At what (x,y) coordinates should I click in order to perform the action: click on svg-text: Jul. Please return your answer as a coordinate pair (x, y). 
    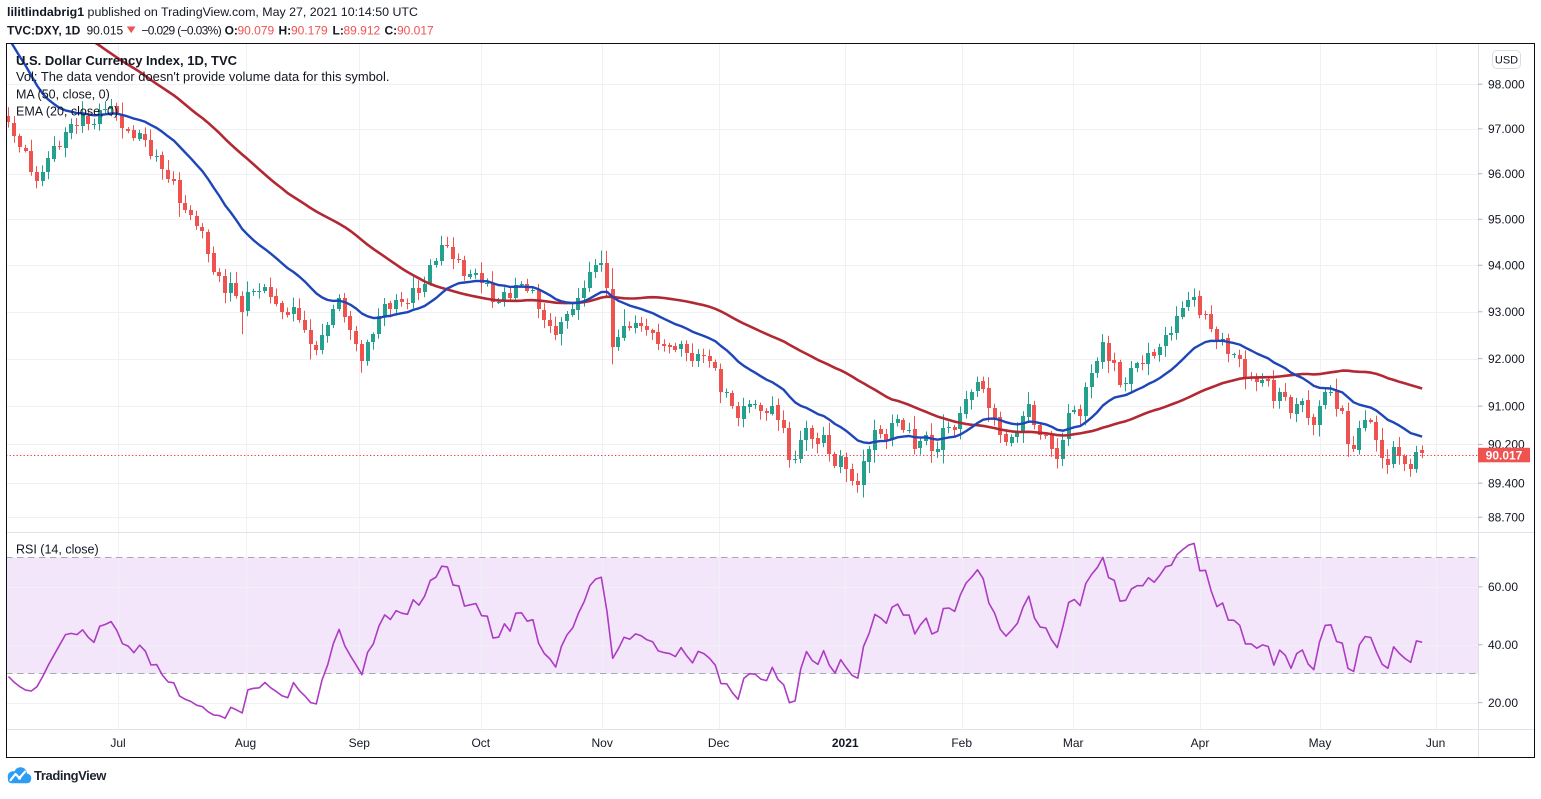
    Looking at the image, I should click on (117, 743).